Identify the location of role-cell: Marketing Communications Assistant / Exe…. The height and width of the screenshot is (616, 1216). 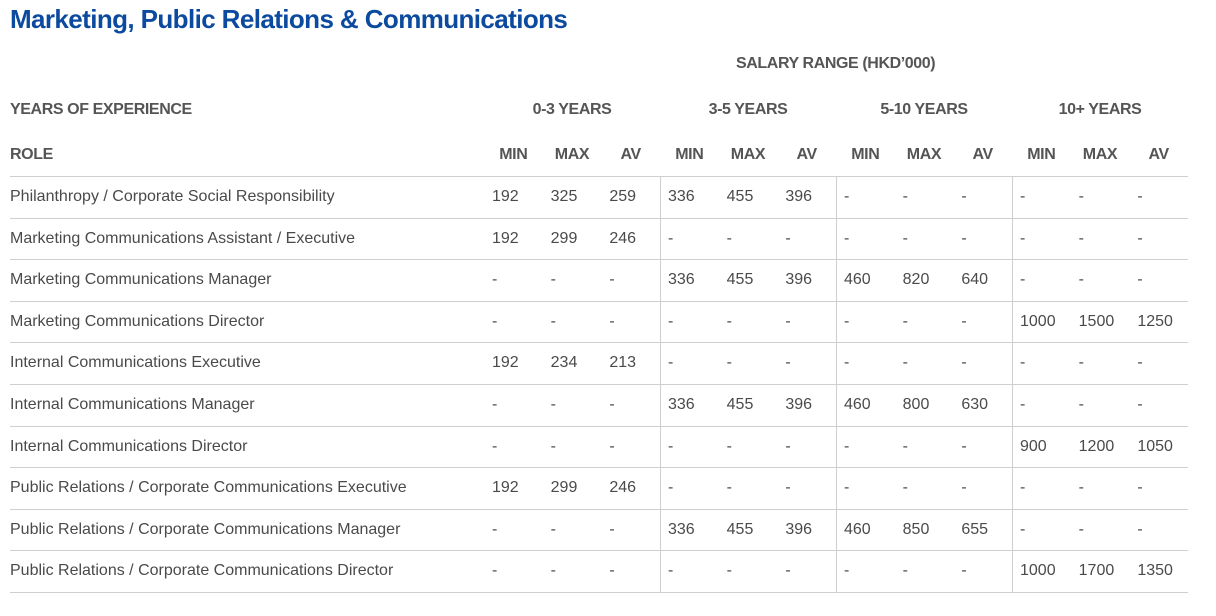
(183, 238).